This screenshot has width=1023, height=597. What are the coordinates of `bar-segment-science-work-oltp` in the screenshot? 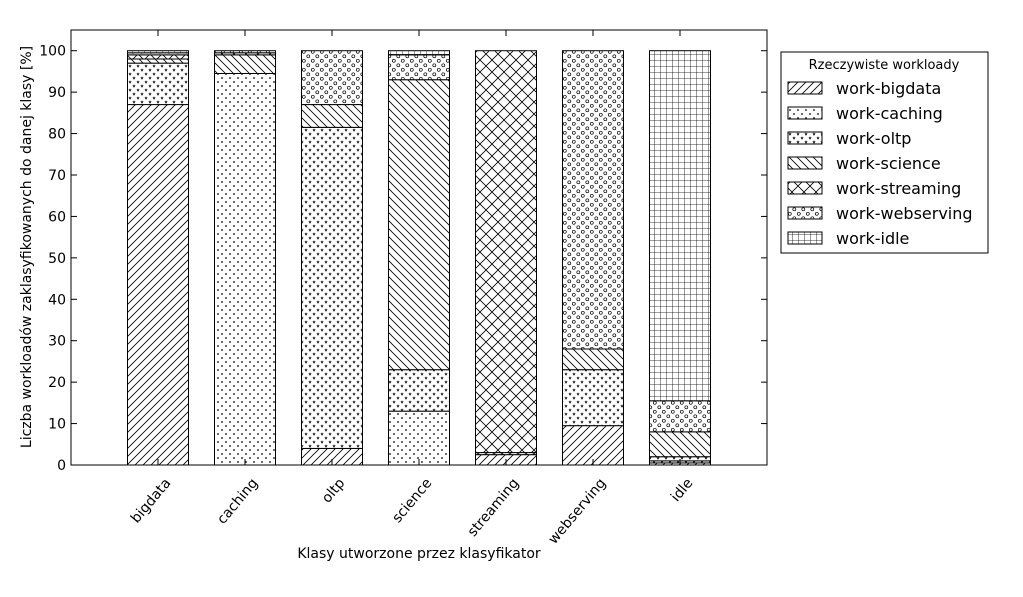 It's located at (419, 390).